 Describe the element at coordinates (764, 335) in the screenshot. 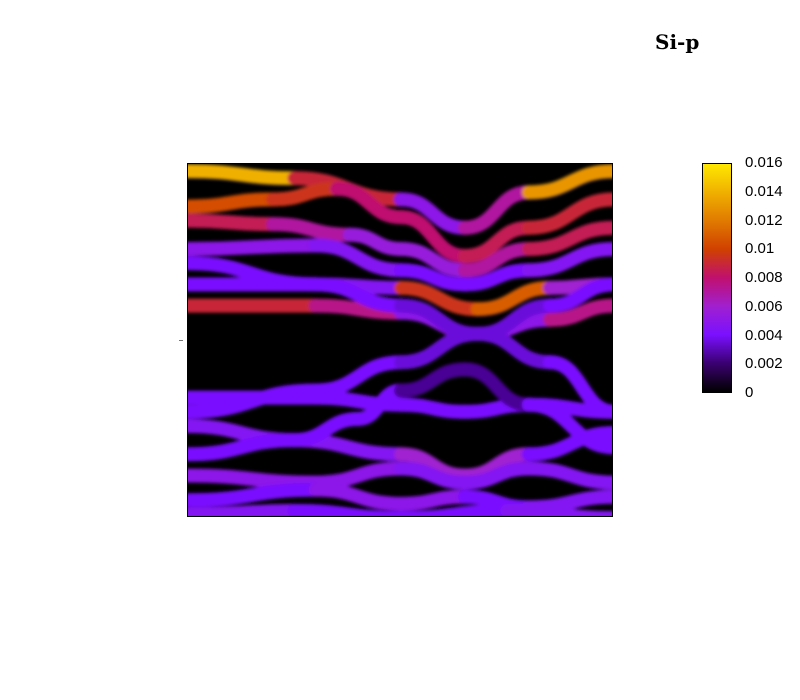

I see `colorbar-tick-label: 0.004` at that location.